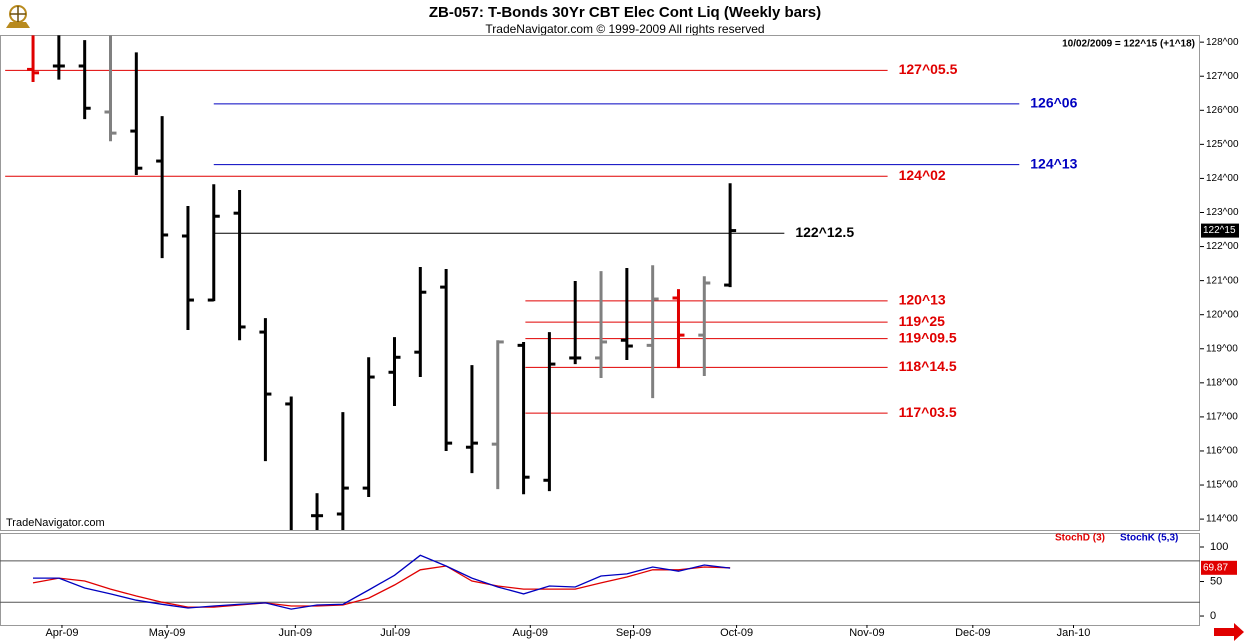 The width and height of the screenshot is (1250, 643). What do you see at coordinates (1222, 76) in the screenshot?
I see `y-tick-label: 127^00` at bounding box center [1222, 76].